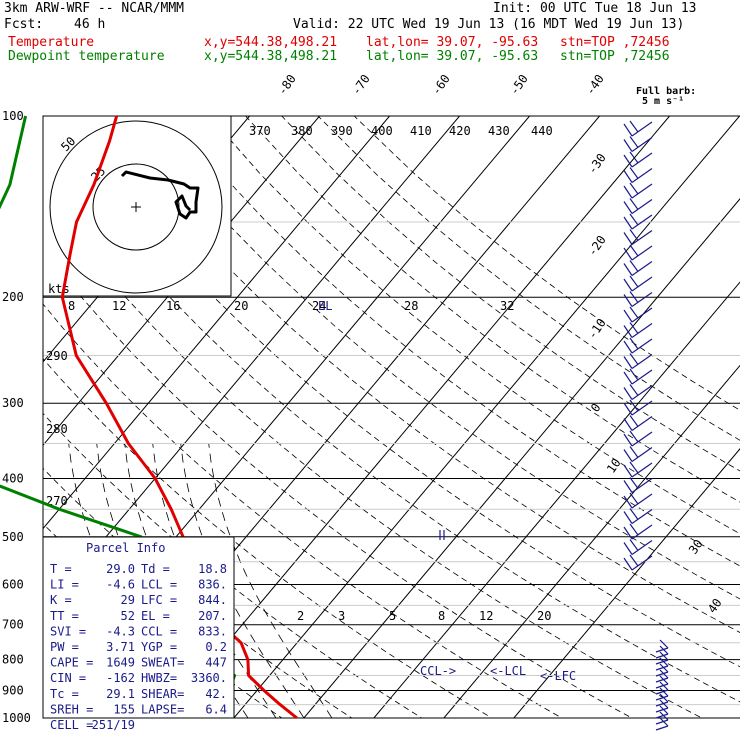 Image resolution: width=740 pixels, height=740 pixels. I want to click on theta-label: 410, so click(421, 131).